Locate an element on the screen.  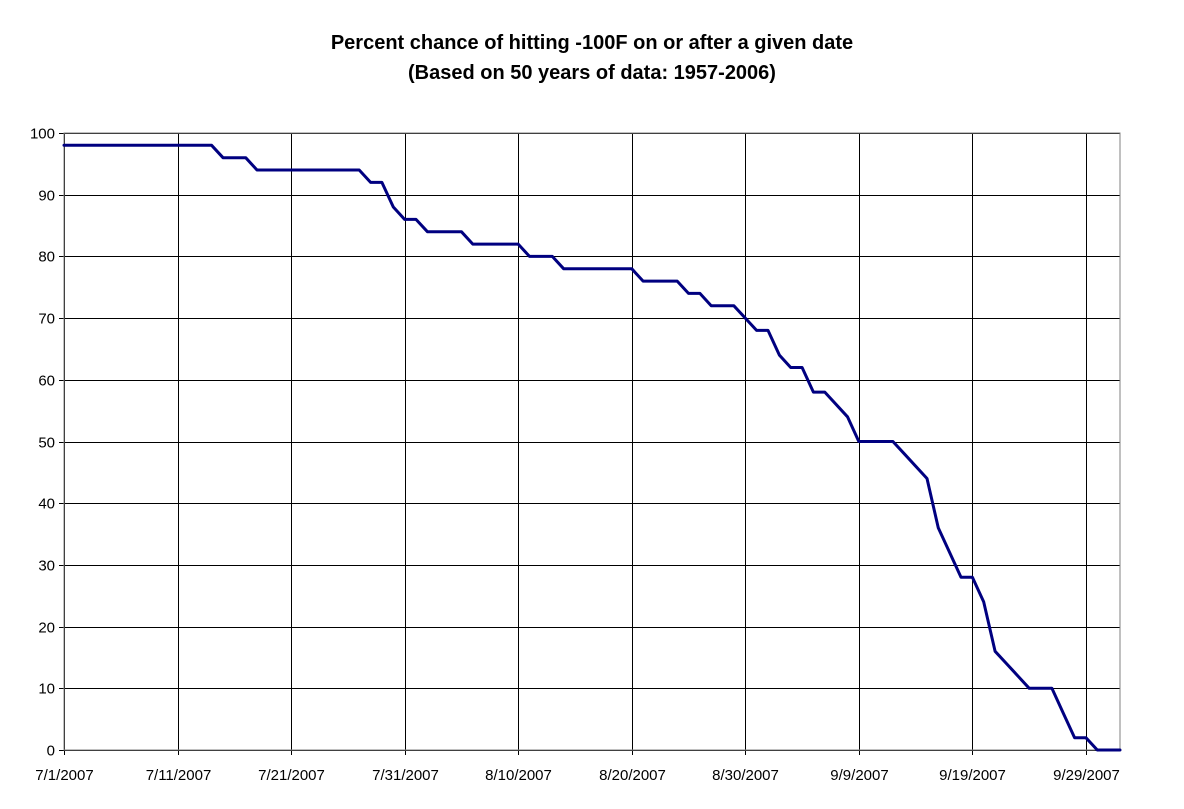
x-tick-label: 9/9/2007 is located at coordinates (859, 775).